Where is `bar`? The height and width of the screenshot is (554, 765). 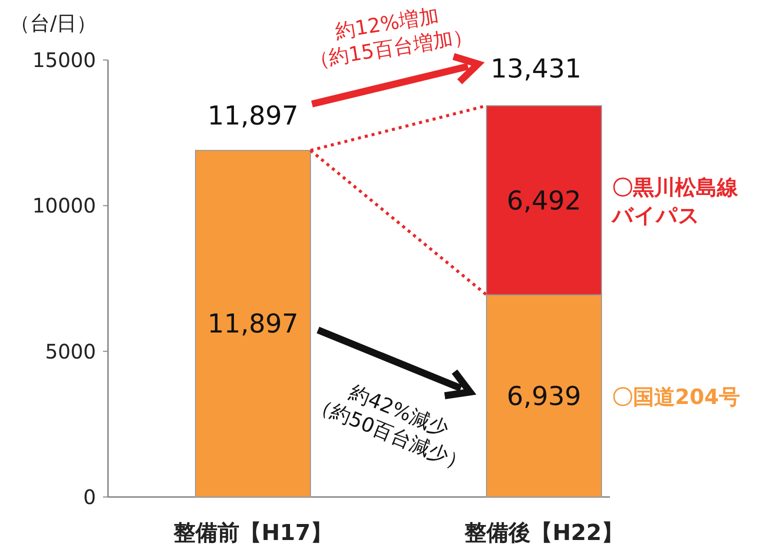 bar is located at coordinates (253, 324).